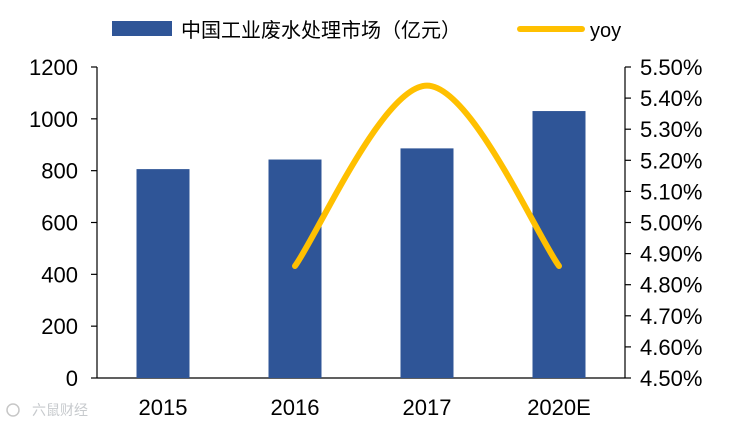 The width and height of the screenshot is (754, 424). Describe the element at coordinates (59, 274) in the screenshot. I see `left-tick-label: 400` at that location.